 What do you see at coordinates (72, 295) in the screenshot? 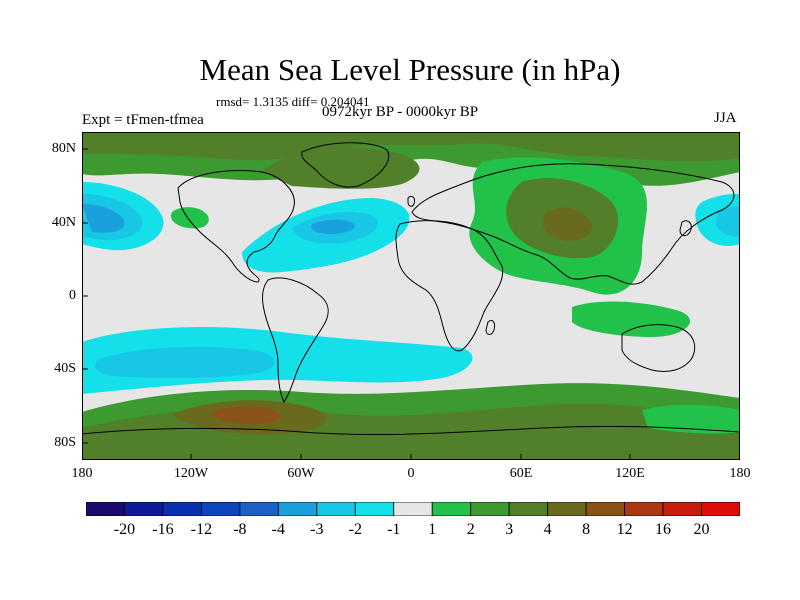
I see `lat-label-0: 0` at bounding box center [72, 295].